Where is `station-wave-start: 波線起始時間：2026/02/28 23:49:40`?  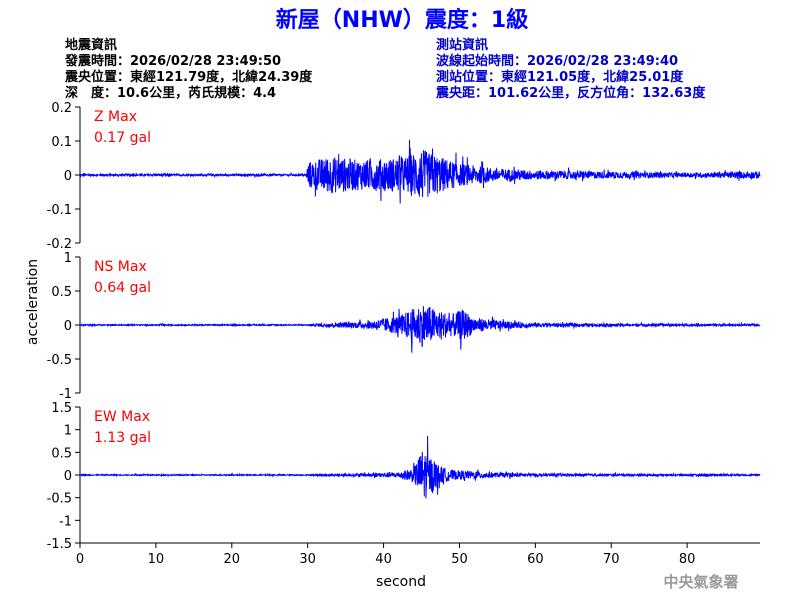
station-wave-start: 波線起始時間：2026/02/28 23:49:40 is located at coordinates (557, 61).